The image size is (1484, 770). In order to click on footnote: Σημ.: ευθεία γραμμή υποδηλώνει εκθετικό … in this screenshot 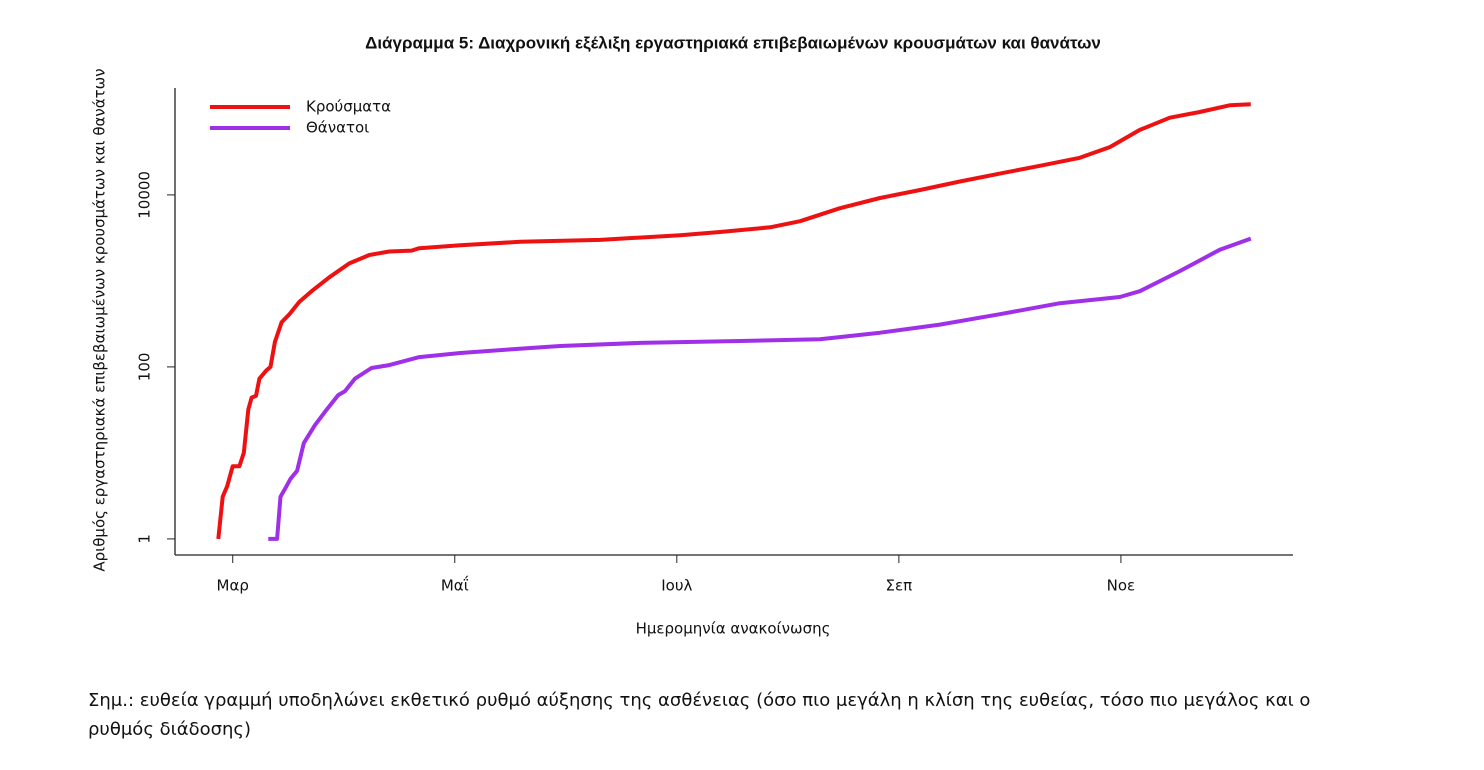, I will do `click(699, 715)`.